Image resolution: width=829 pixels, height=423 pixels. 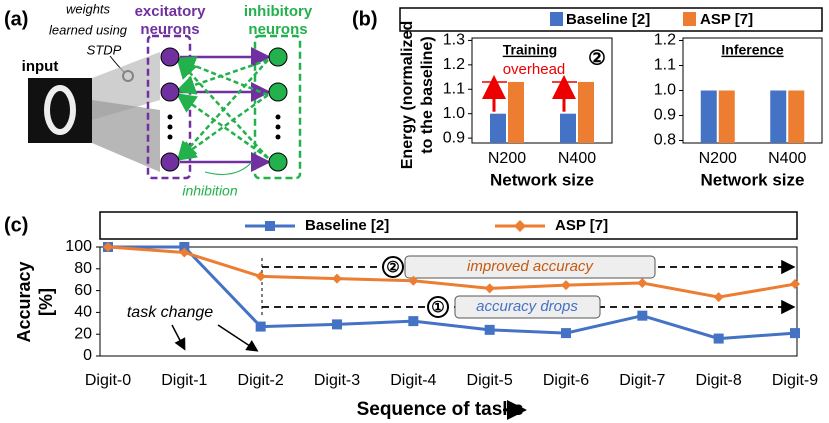 I want to click on x-tick-label: Digit-2, so click(x=261, y=380).